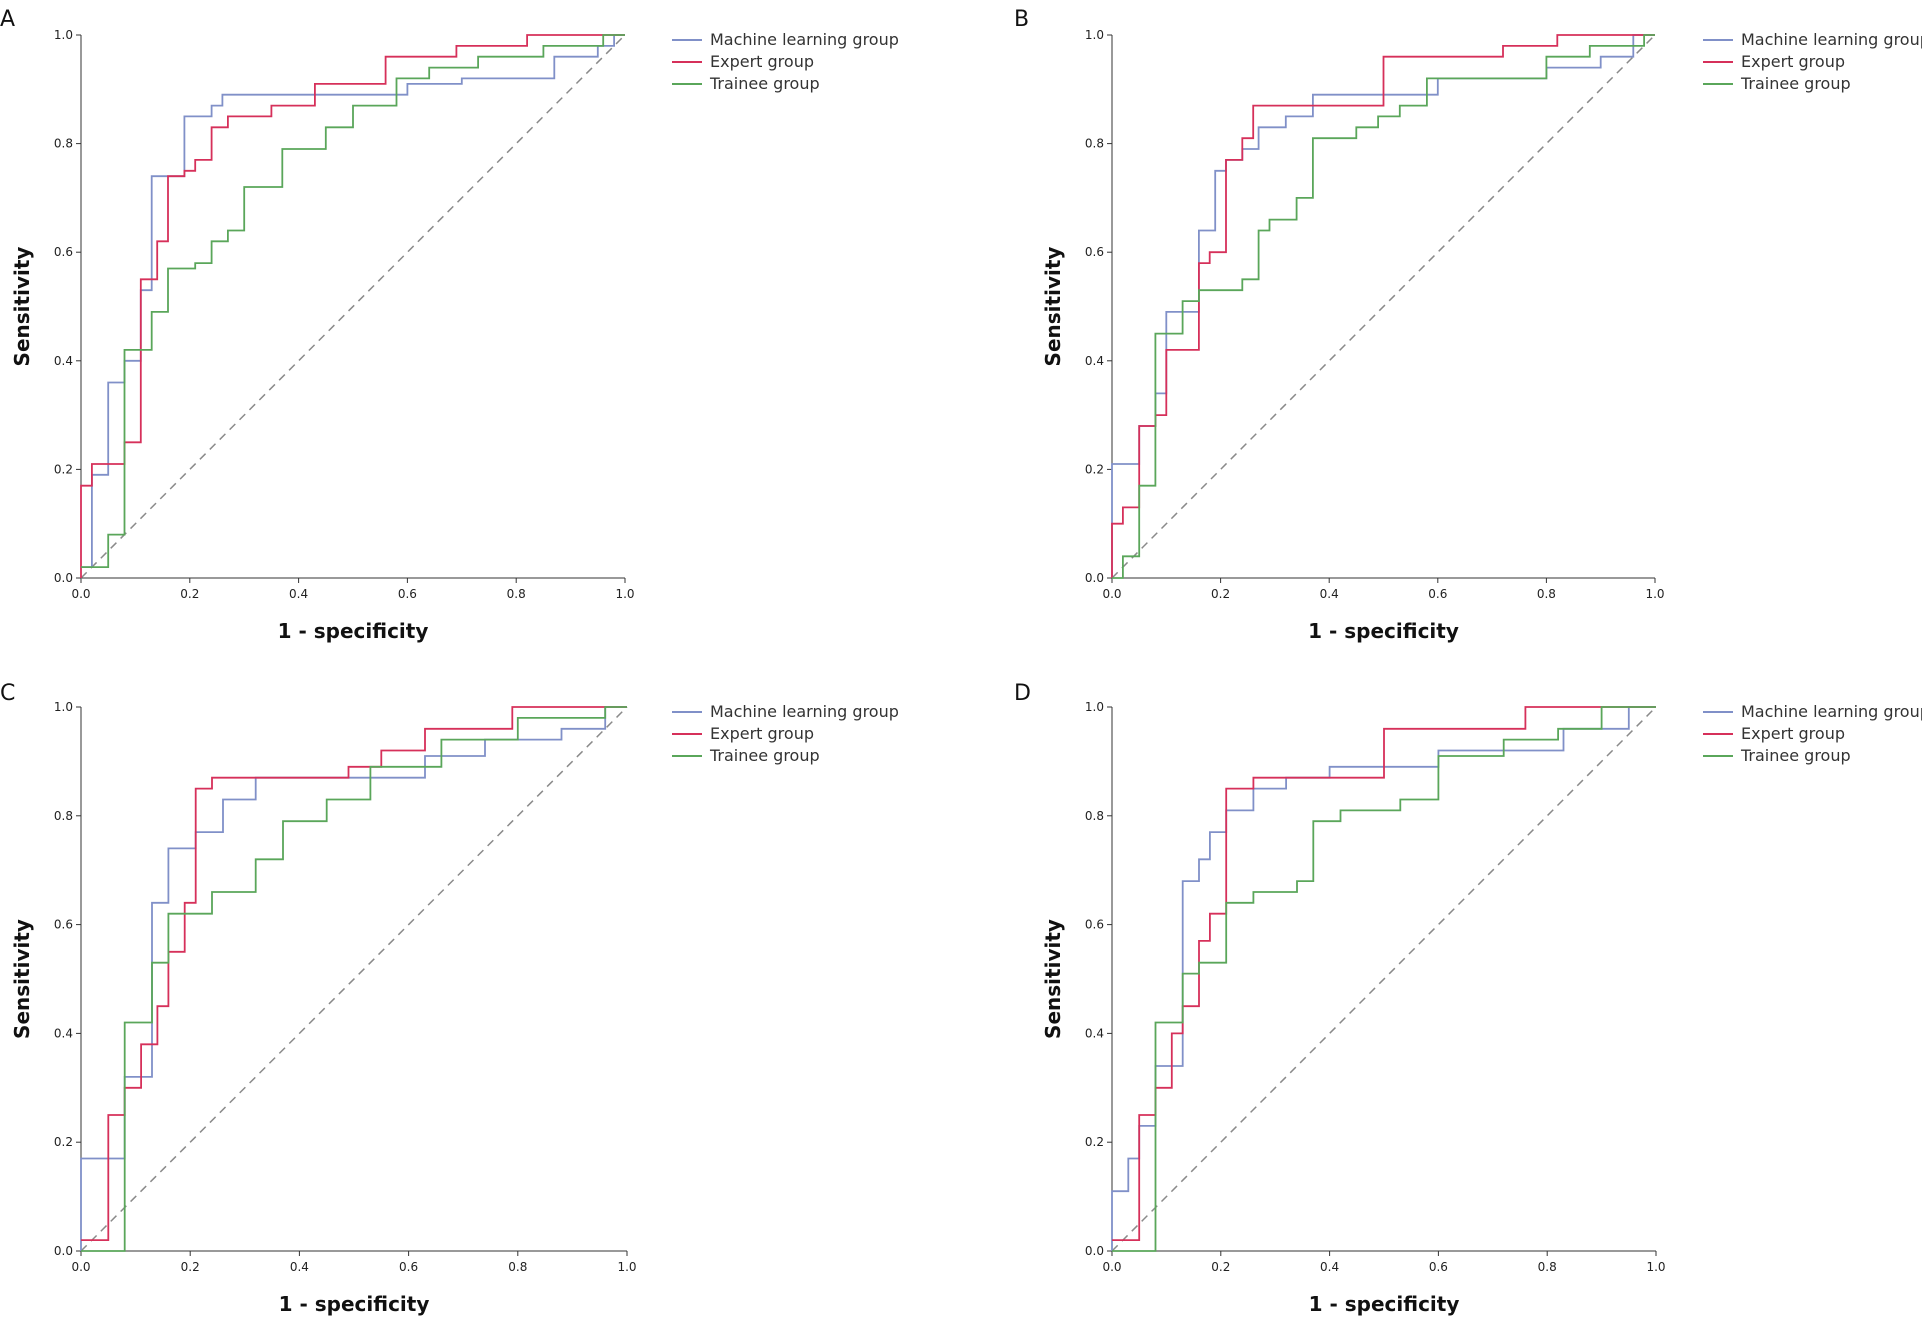 This screenshot has width=1922, height=1321. I want to click on panel-letter: A, so click(7, 19).